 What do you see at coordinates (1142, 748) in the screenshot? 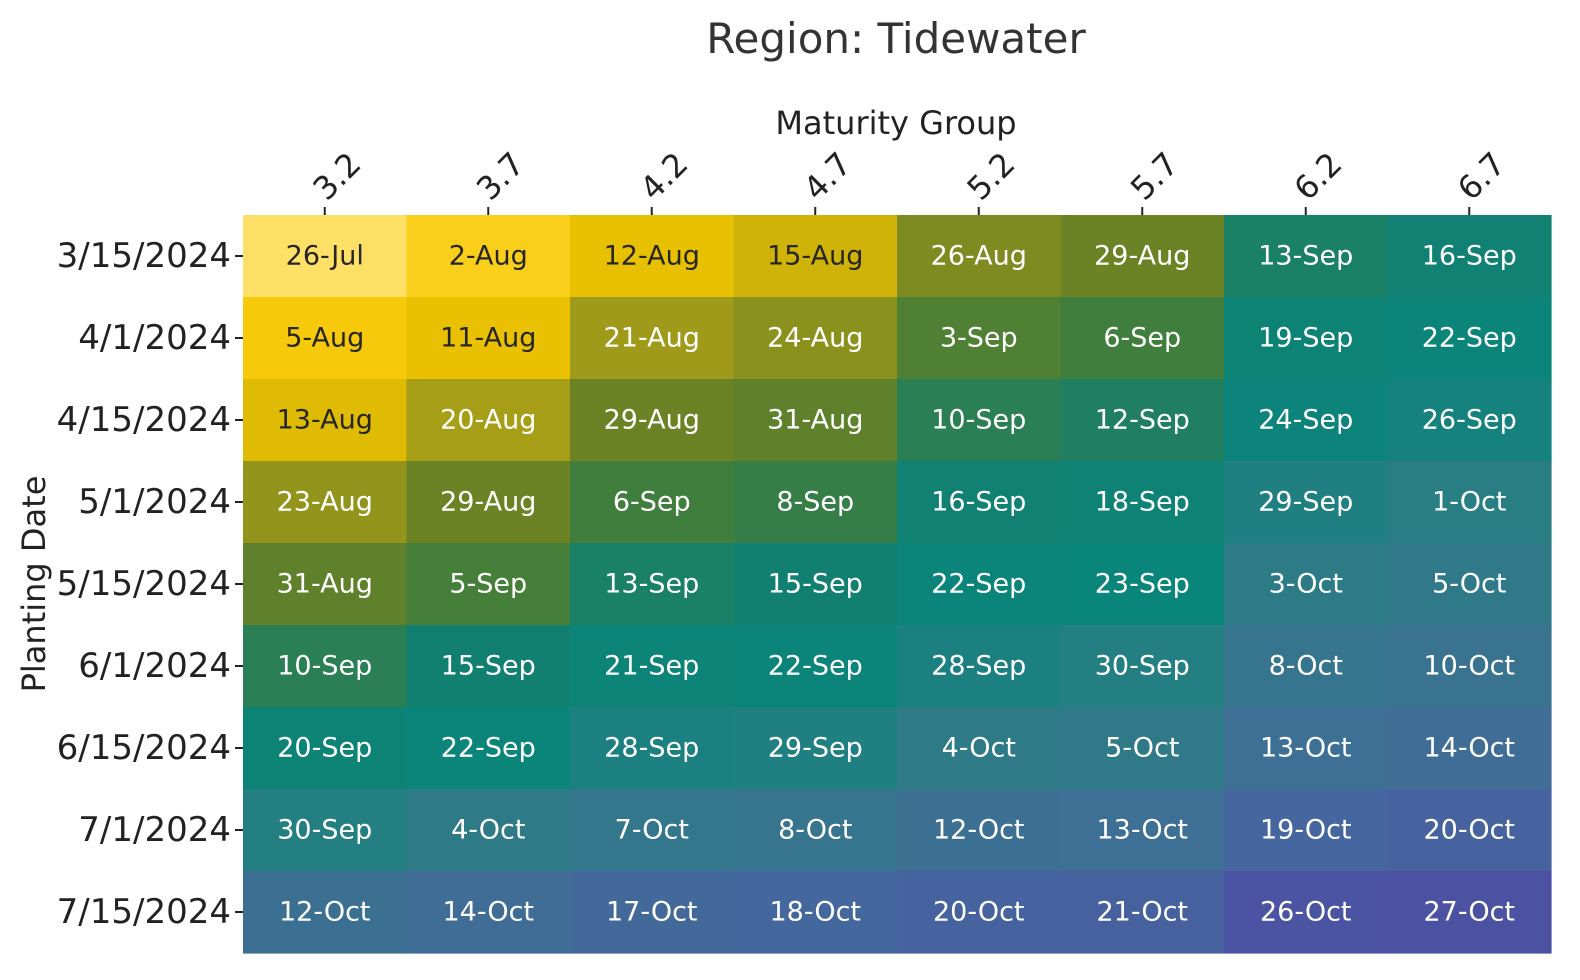
I see `cell-label: 5-Oct` at bounding box center [1142, 748].